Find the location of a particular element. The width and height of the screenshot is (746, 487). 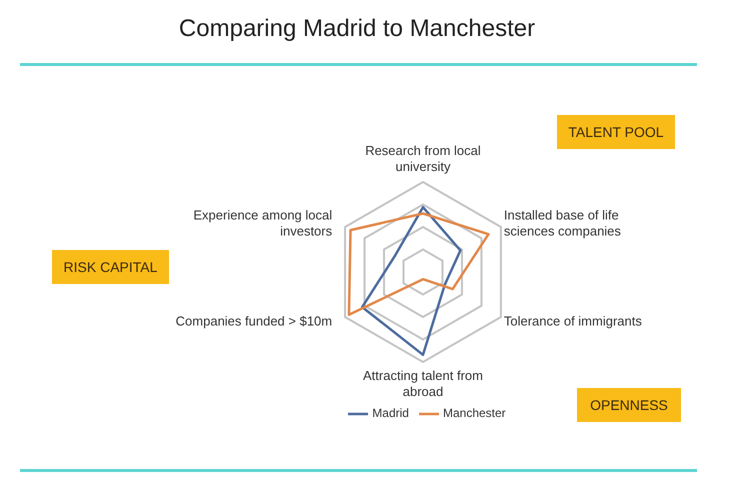

spoke-label: Research from local university is located at coordinates (423, 158).